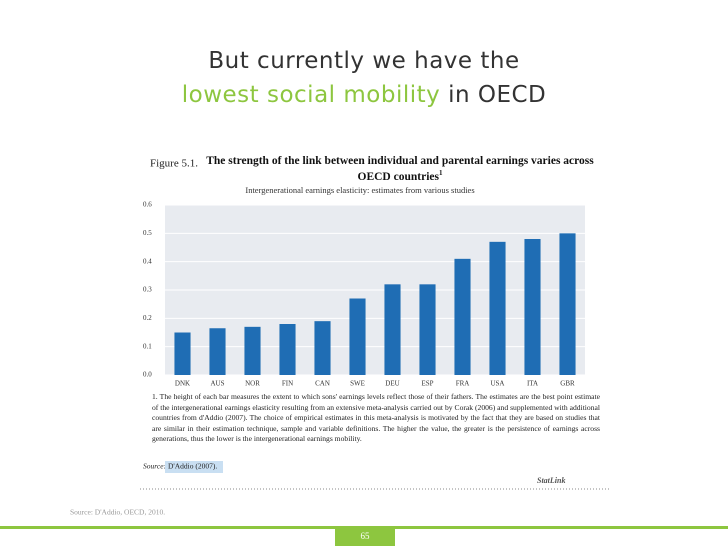 This screenshot has height=546, width=728. What do you see at coordinates (532, 384) in the screenshot?
I see `x-tick-label: ITA` at bounding box center [532, 384].